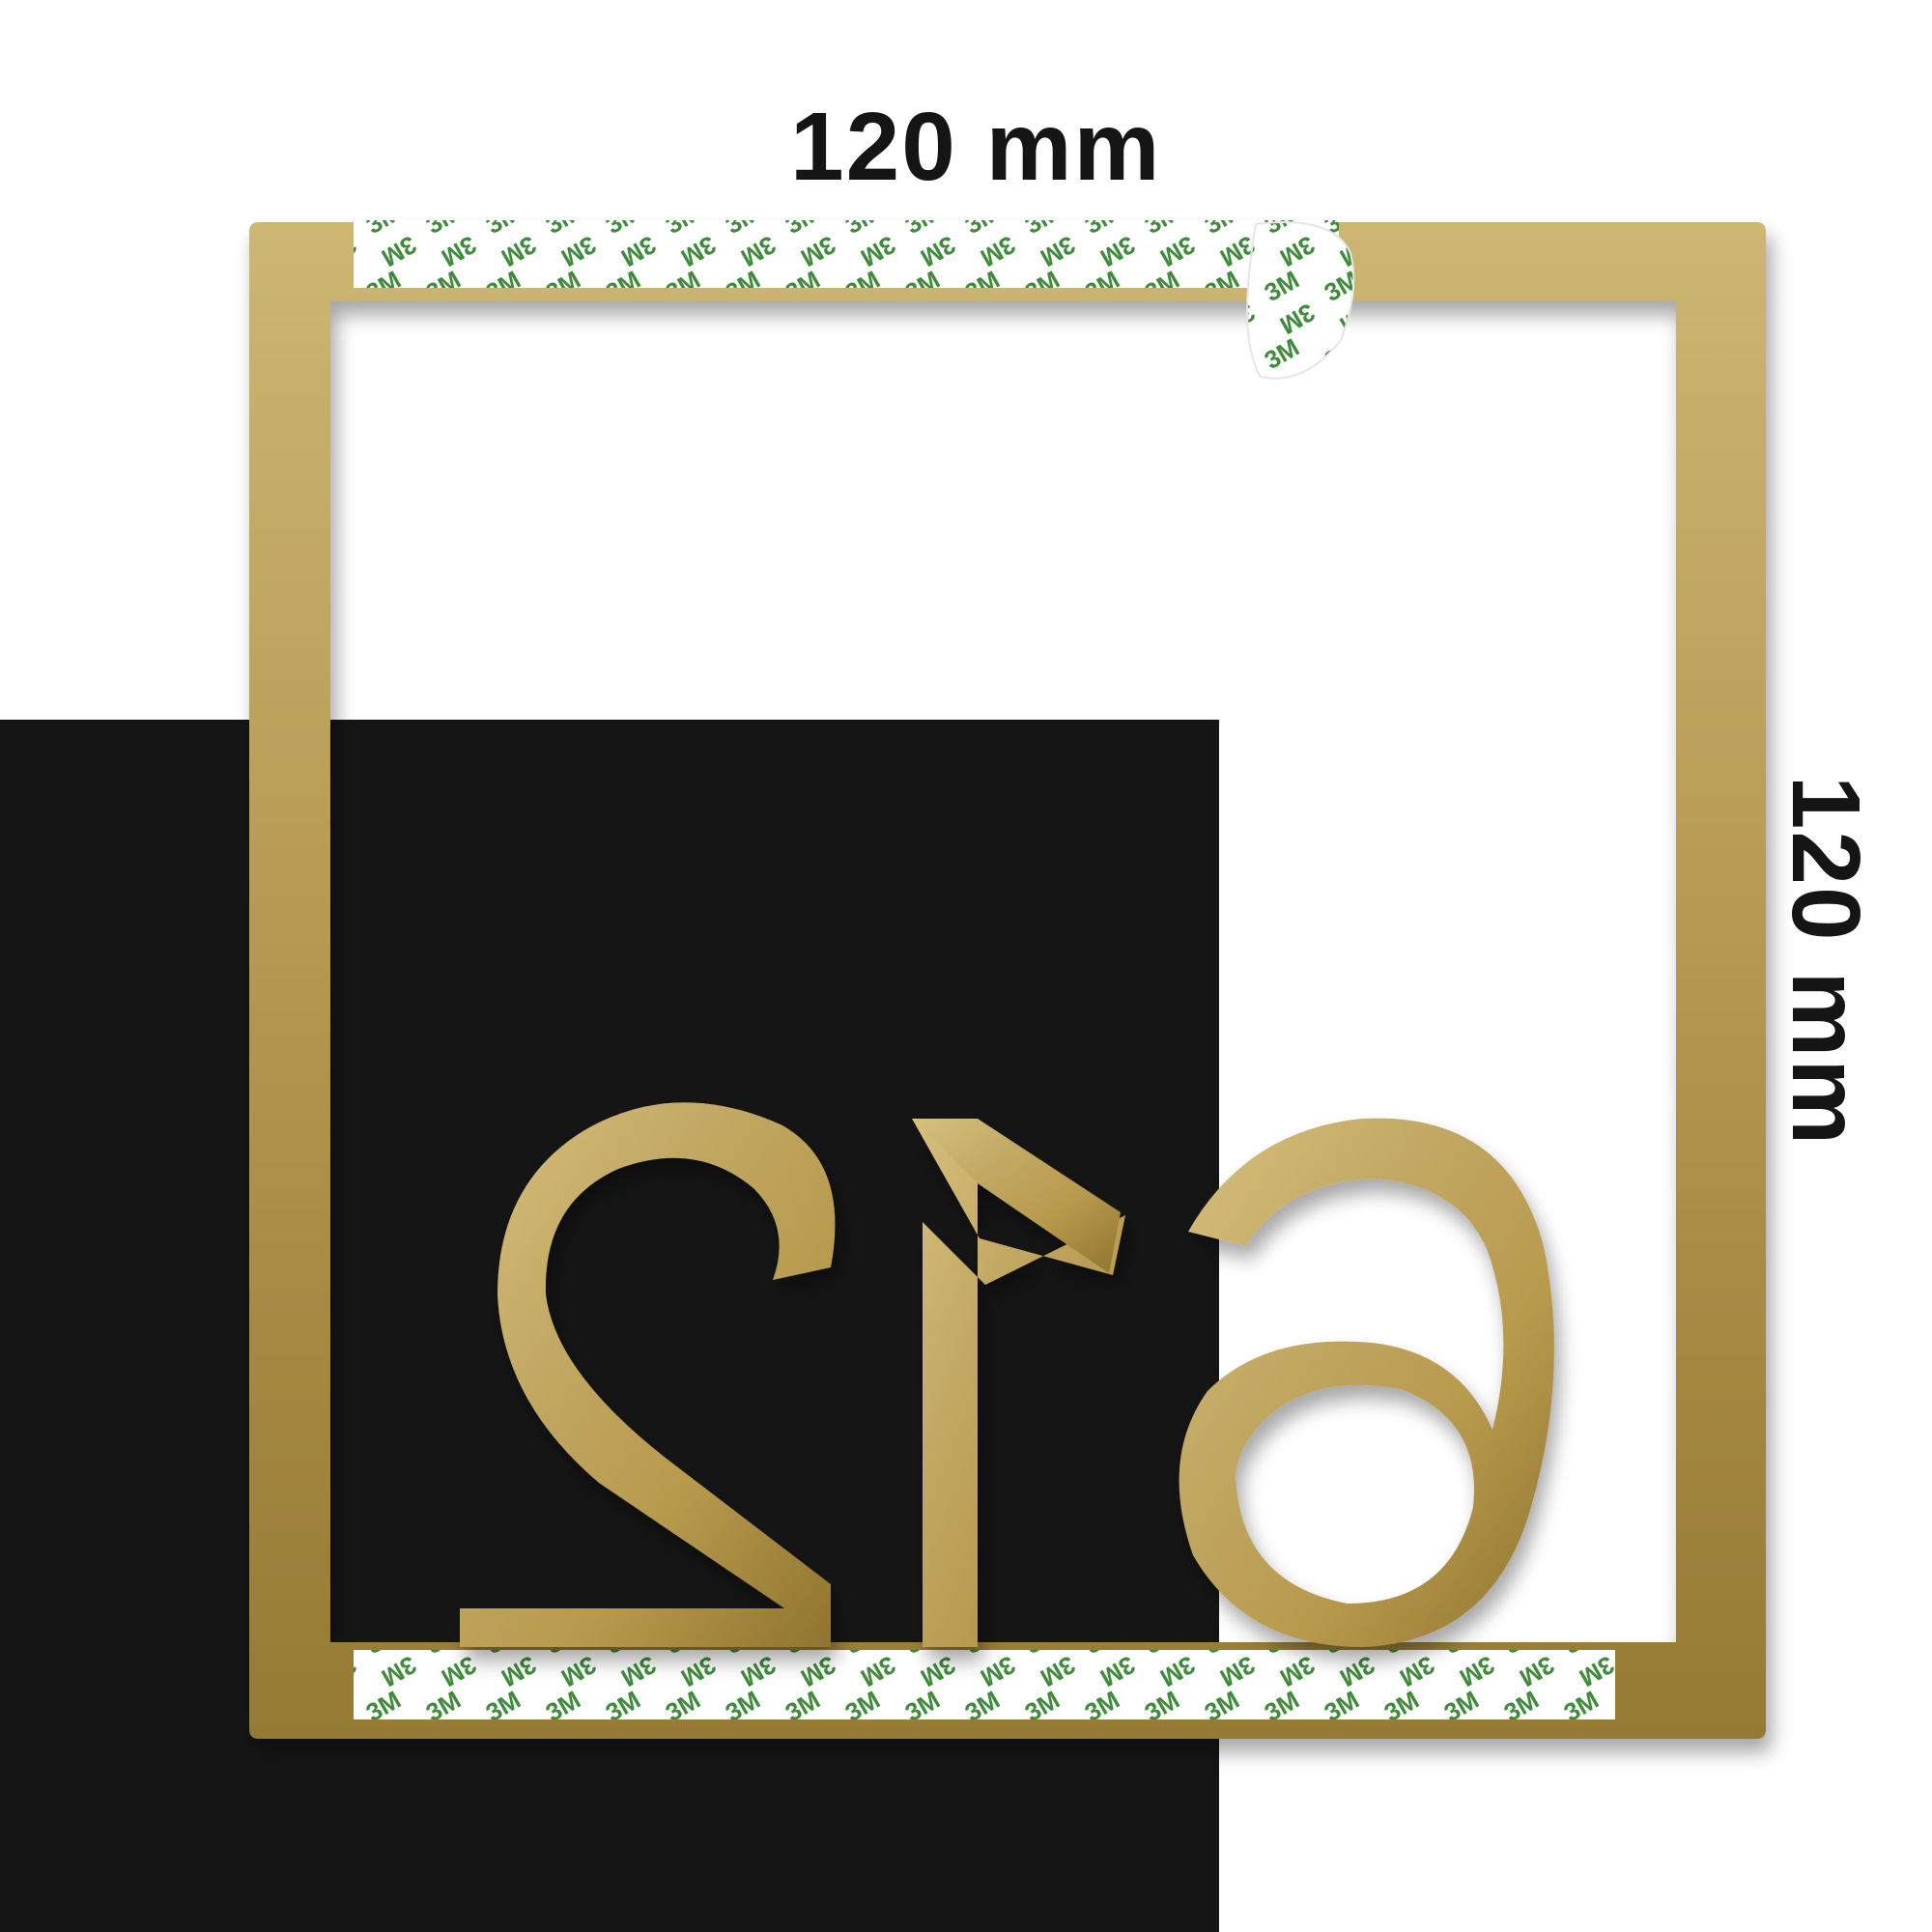 This screenshot has width=1932, height=1932. What do you see at coordinates (1016, 1196) in the screenshot?
I see `digit-1-flag` at bounding box center [1016, 1196].